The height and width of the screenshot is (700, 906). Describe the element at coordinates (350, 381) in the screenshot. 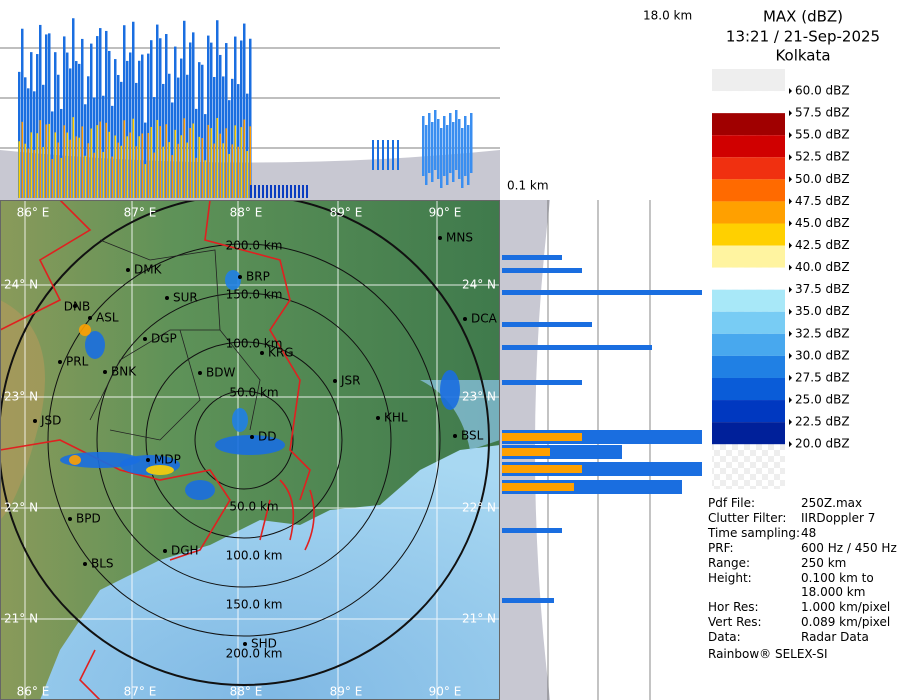

I see `station-label: JSR` at that location.